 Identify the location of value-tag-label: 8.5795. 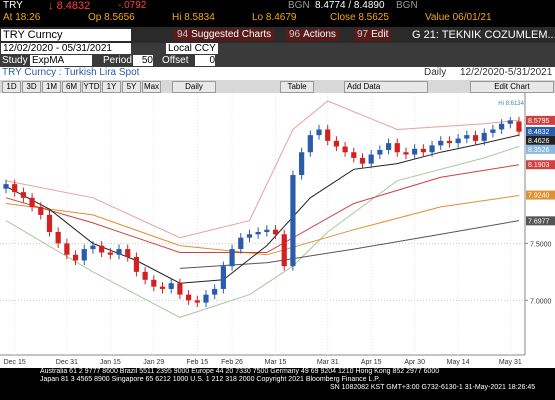
(539, 121).